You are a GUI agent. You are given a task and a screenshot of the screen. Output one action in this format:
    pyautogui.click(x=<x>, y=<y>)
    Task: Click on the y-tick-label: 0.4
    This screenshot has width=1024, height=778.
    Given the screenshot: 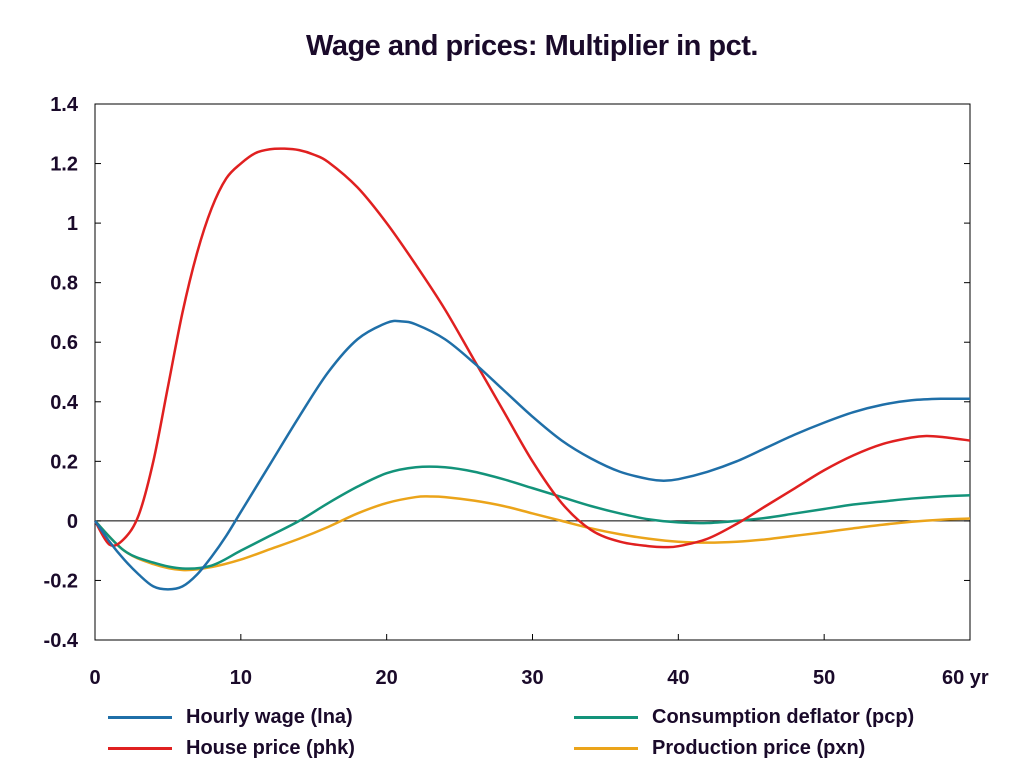 What is the action you would take?
    pyautogui.click(x=64, y=403)
    